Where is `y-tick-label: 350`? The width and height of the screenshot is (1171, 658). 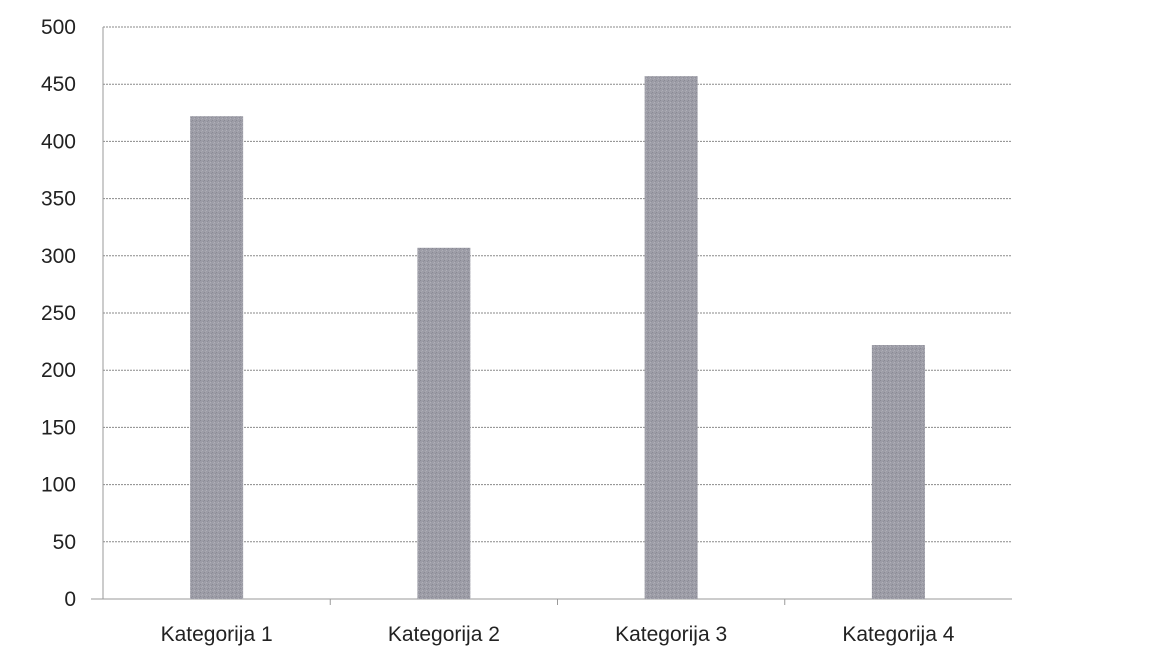 y-tick-label: 350 is located at coordinates (58, 199).